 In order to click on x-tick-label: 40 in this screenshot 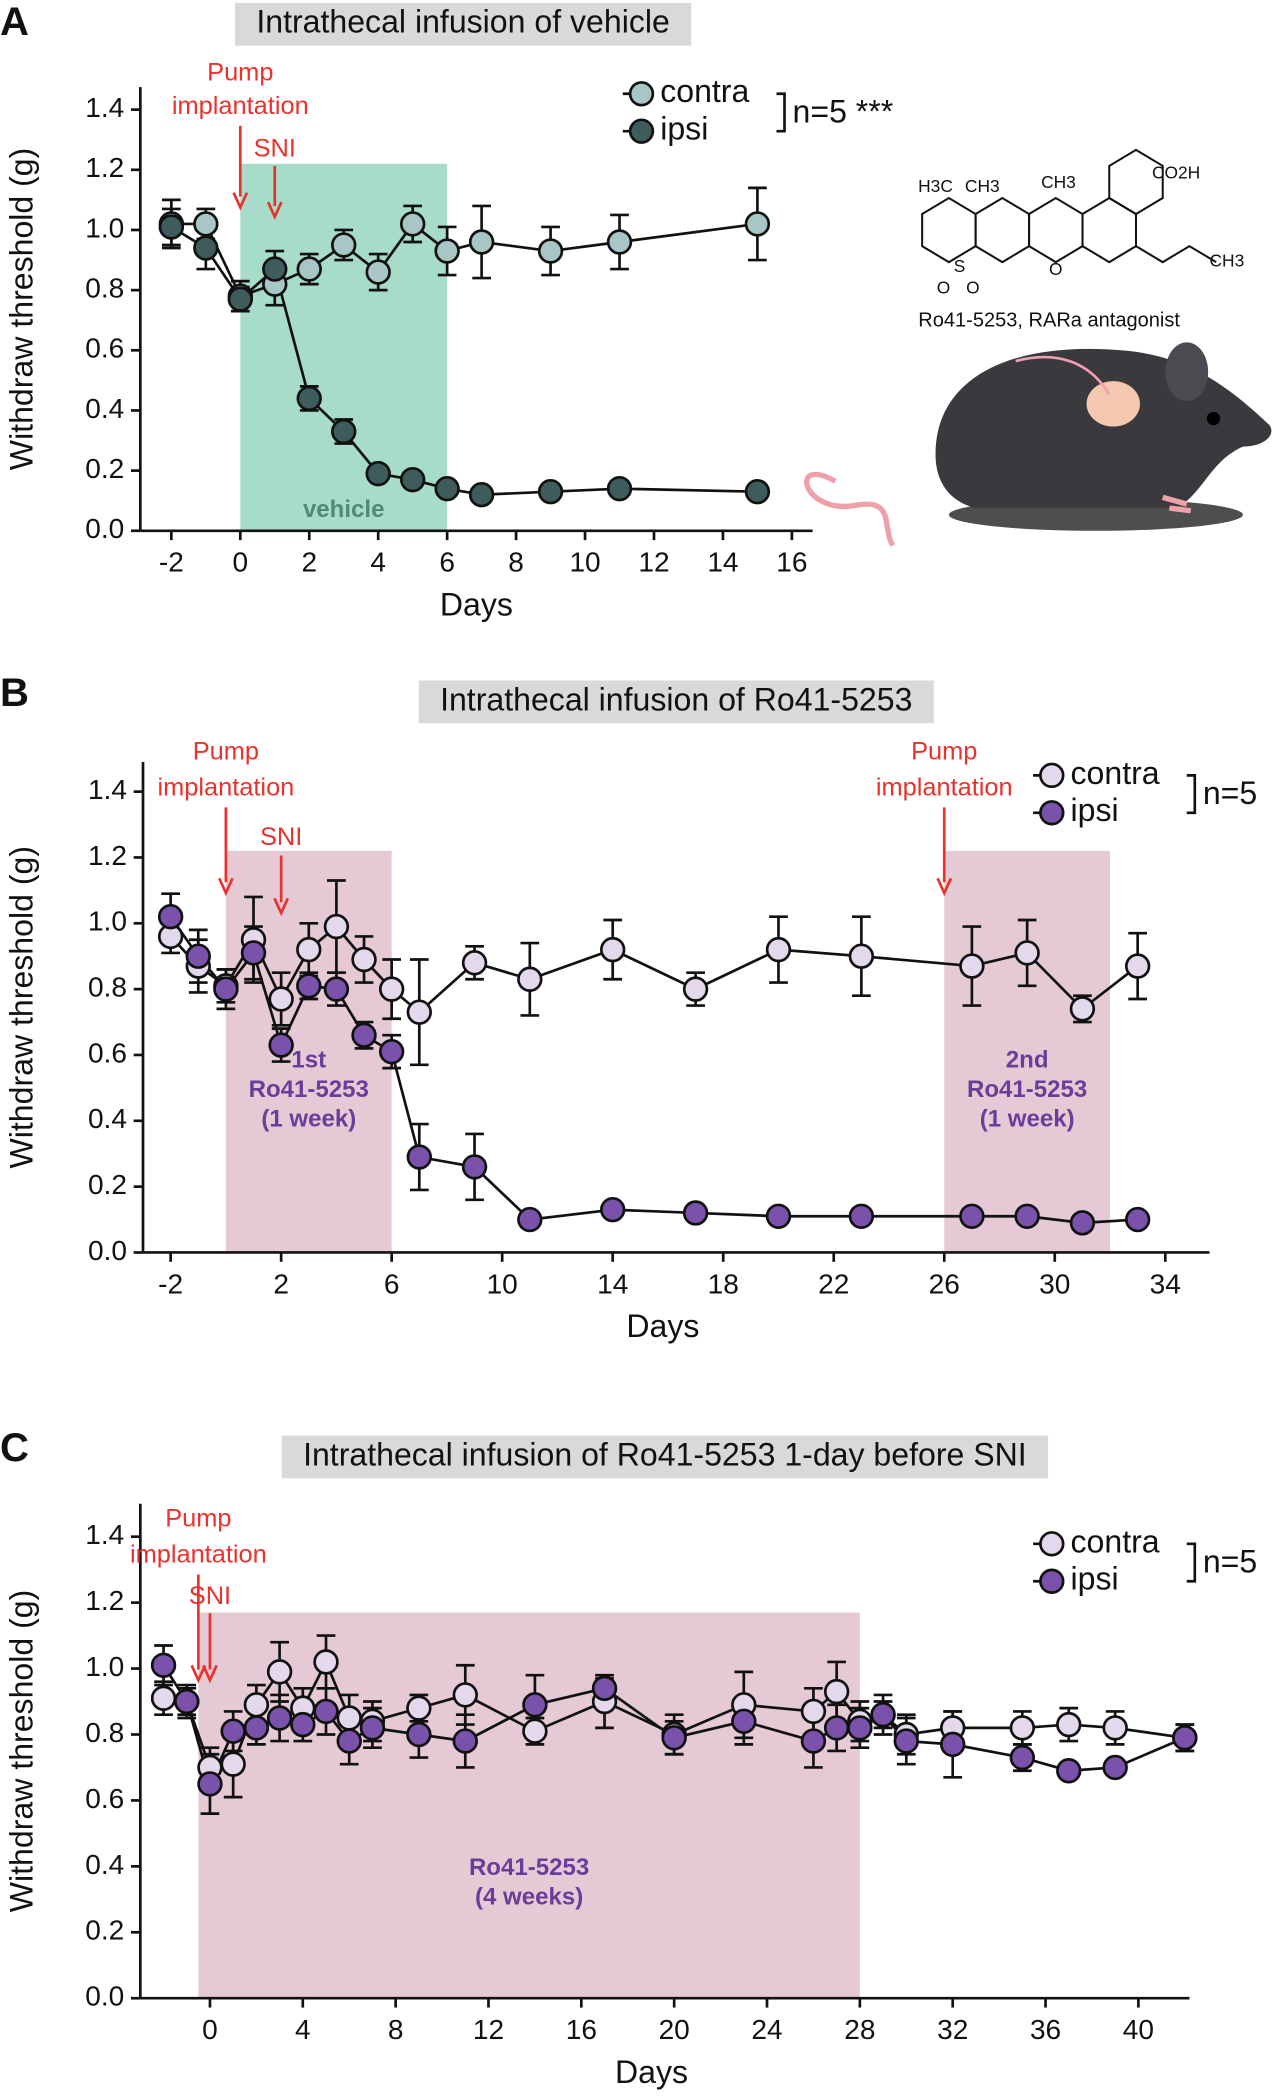, I will do `click(1138, 2029)`.